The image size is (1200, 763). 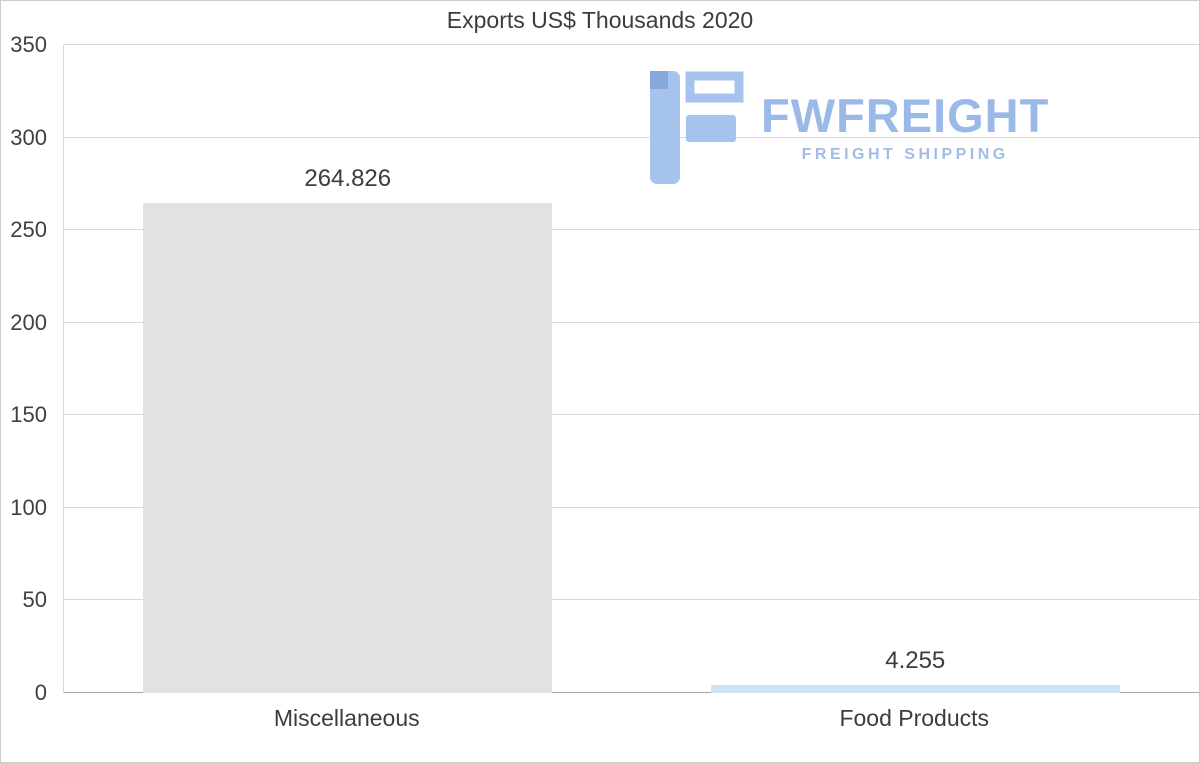 I want to click on y-tick-label-50: 50, so click(x=34, y=600).